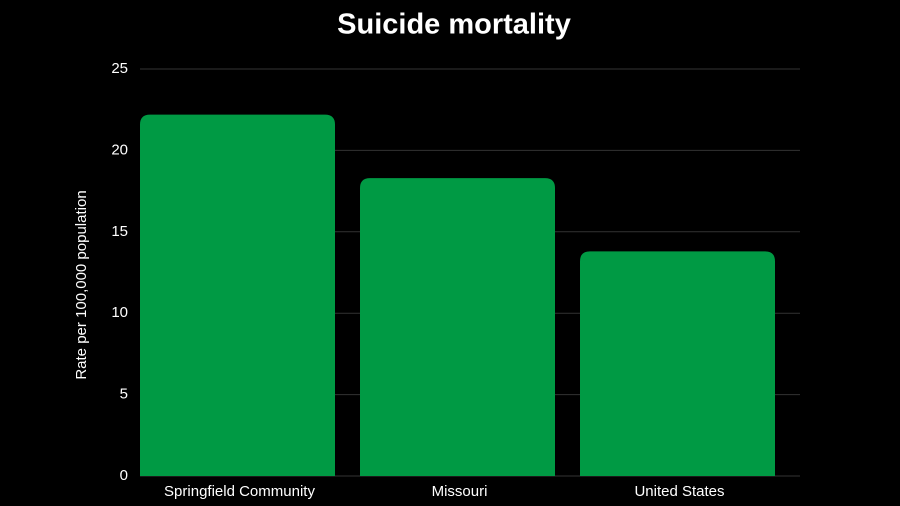 This screenshot has width=900, height=506. Describe the element at coordinates (81, 284) in the screenshot. I see `y-axis-label: Rate per 100,000 population` at that location.